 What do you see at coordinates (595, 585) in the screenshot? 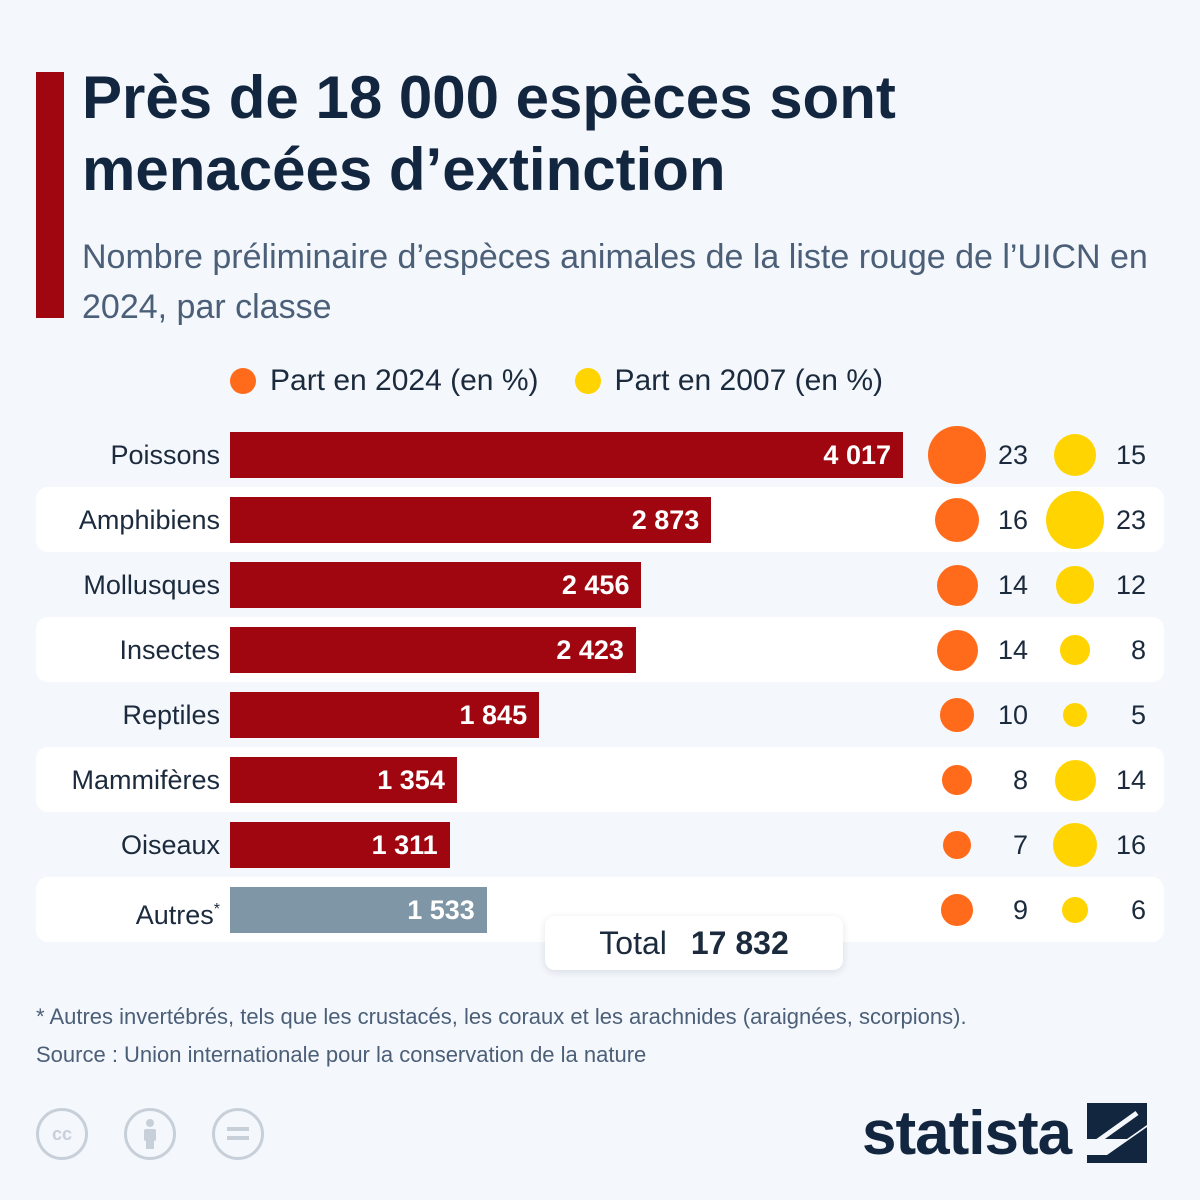
I see `bar-value-label: 2 456` at bounding box center [595, 585].